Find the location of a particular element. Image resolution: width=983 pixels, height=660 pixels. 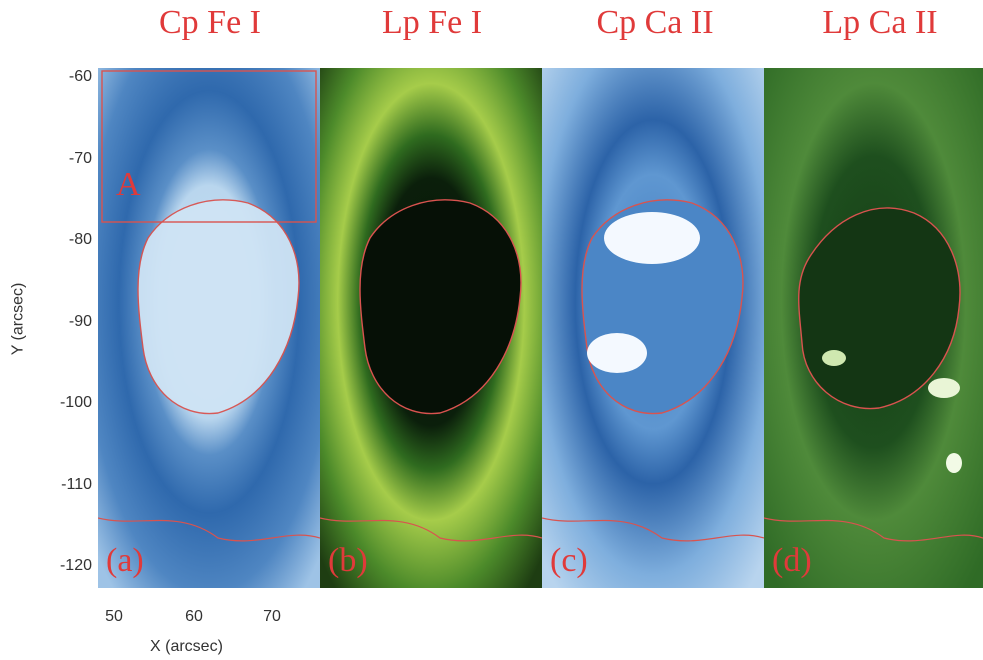

y-tick: -90 is located at coordinates (80, 321).